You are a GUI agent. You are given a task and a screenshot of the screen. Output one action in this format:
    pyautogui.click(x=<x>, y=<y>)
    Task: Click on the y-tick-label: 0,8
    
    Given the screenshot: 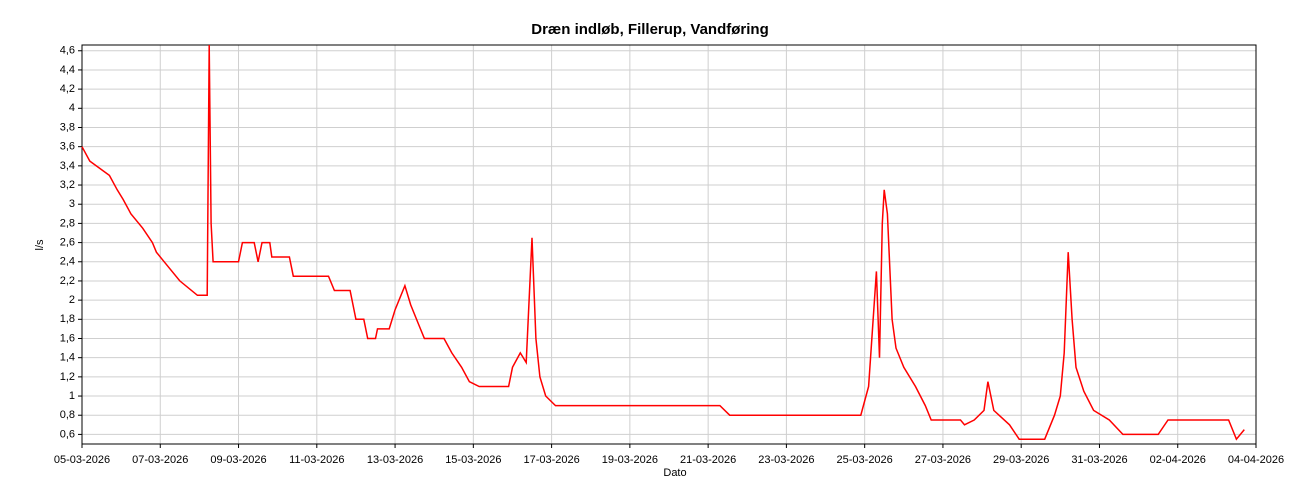 What is the action you would take?
    pyautogui.click(x=67, y=415)
    